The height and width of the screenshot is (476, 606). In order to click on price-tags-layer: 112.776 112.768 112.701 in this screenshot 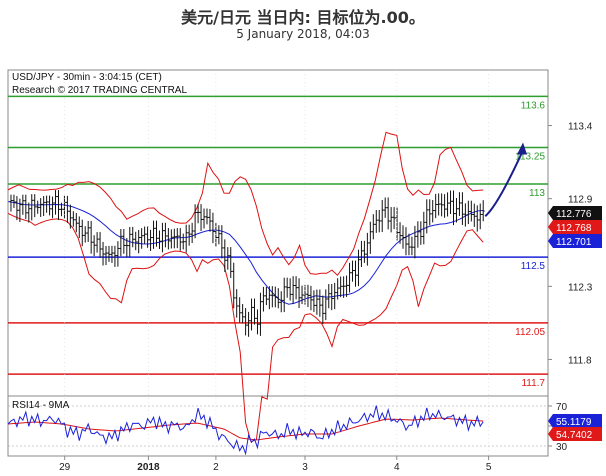, I will do `click(575, 227)`.